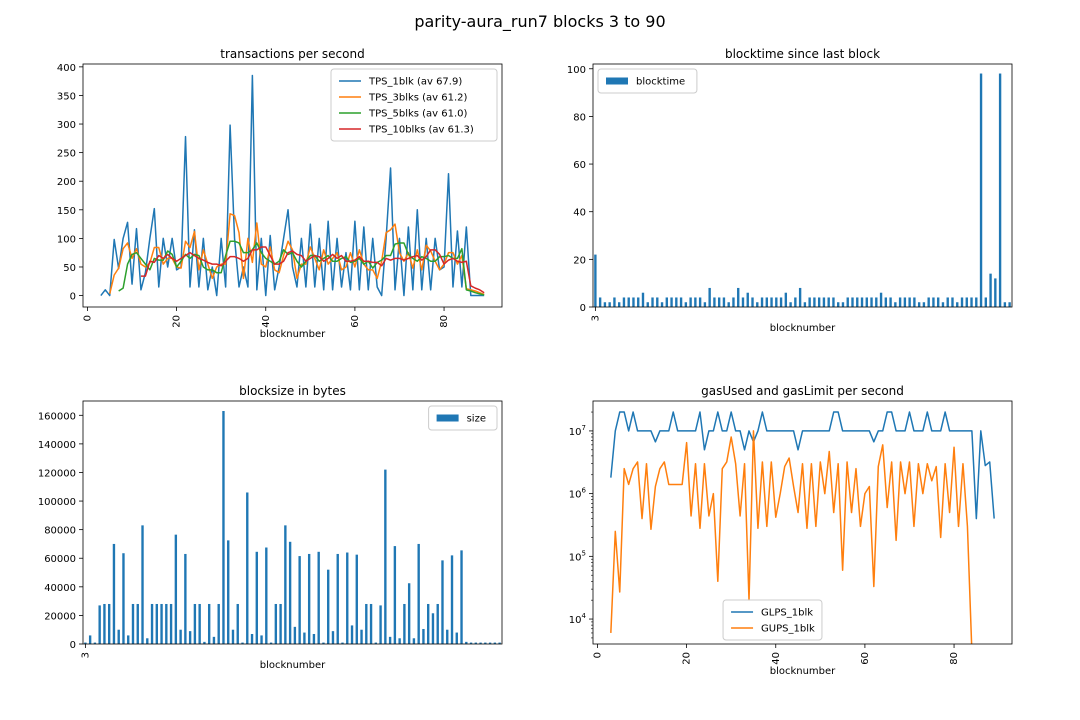  I want to click on y-tick-label: 200, so click(66, 182).